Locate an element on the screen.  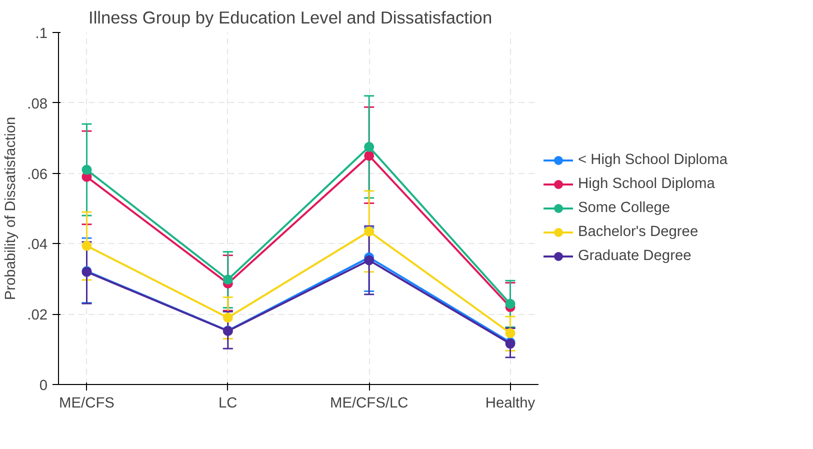
chart-title: Illness Group by Education Level and Dissatisfaction is located at coordinates (290, 18).